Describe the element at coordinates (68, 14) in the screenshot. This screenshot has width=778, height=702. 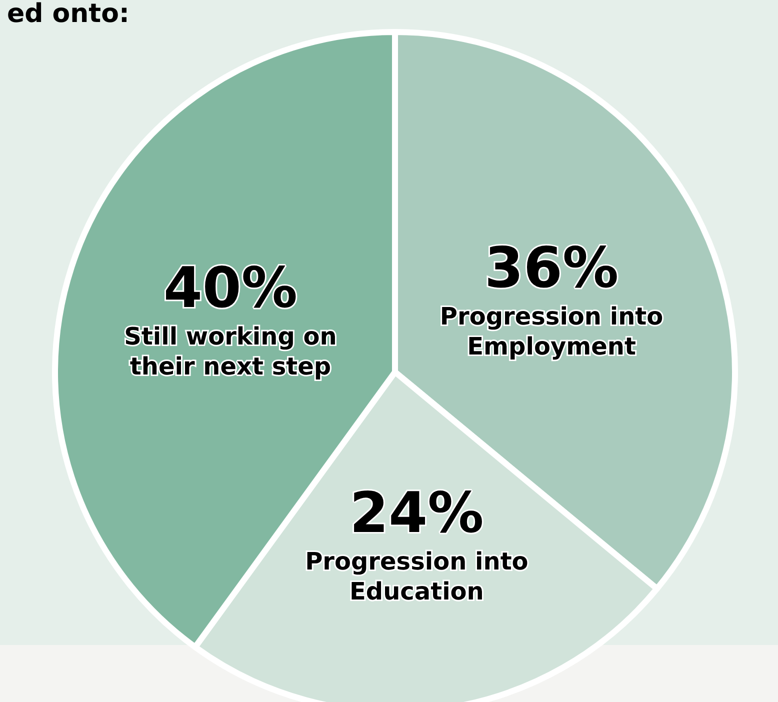
I see `chart-title: ed onto:` at that location.